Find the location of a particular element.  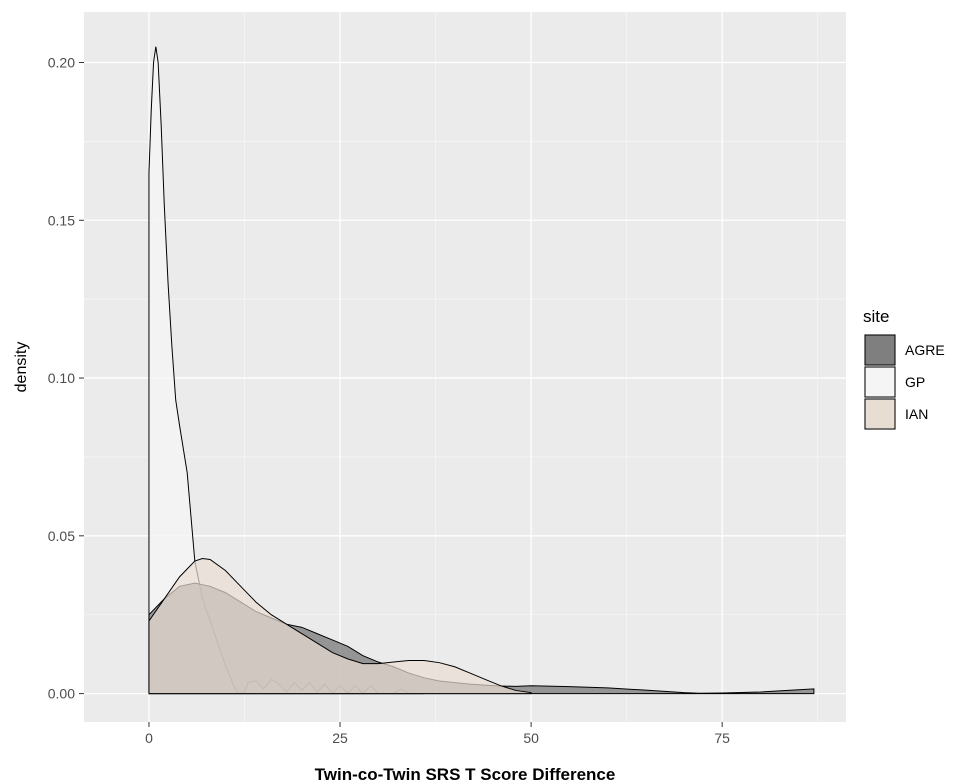

y-axis-title: density is located at coordinates (21, 367).